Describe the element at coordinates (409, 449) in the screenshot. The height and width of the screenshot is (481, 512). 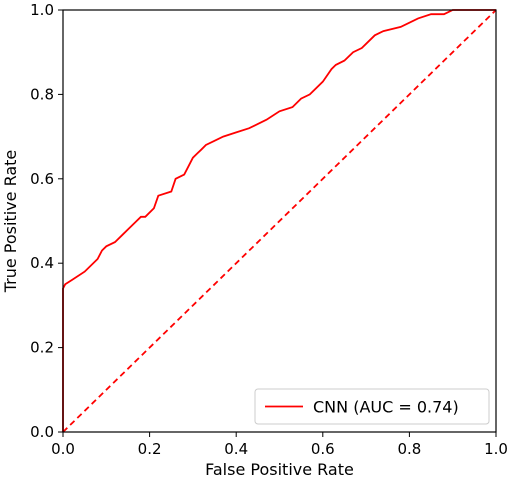
I see `x-tick-label: 0.8` at that location.